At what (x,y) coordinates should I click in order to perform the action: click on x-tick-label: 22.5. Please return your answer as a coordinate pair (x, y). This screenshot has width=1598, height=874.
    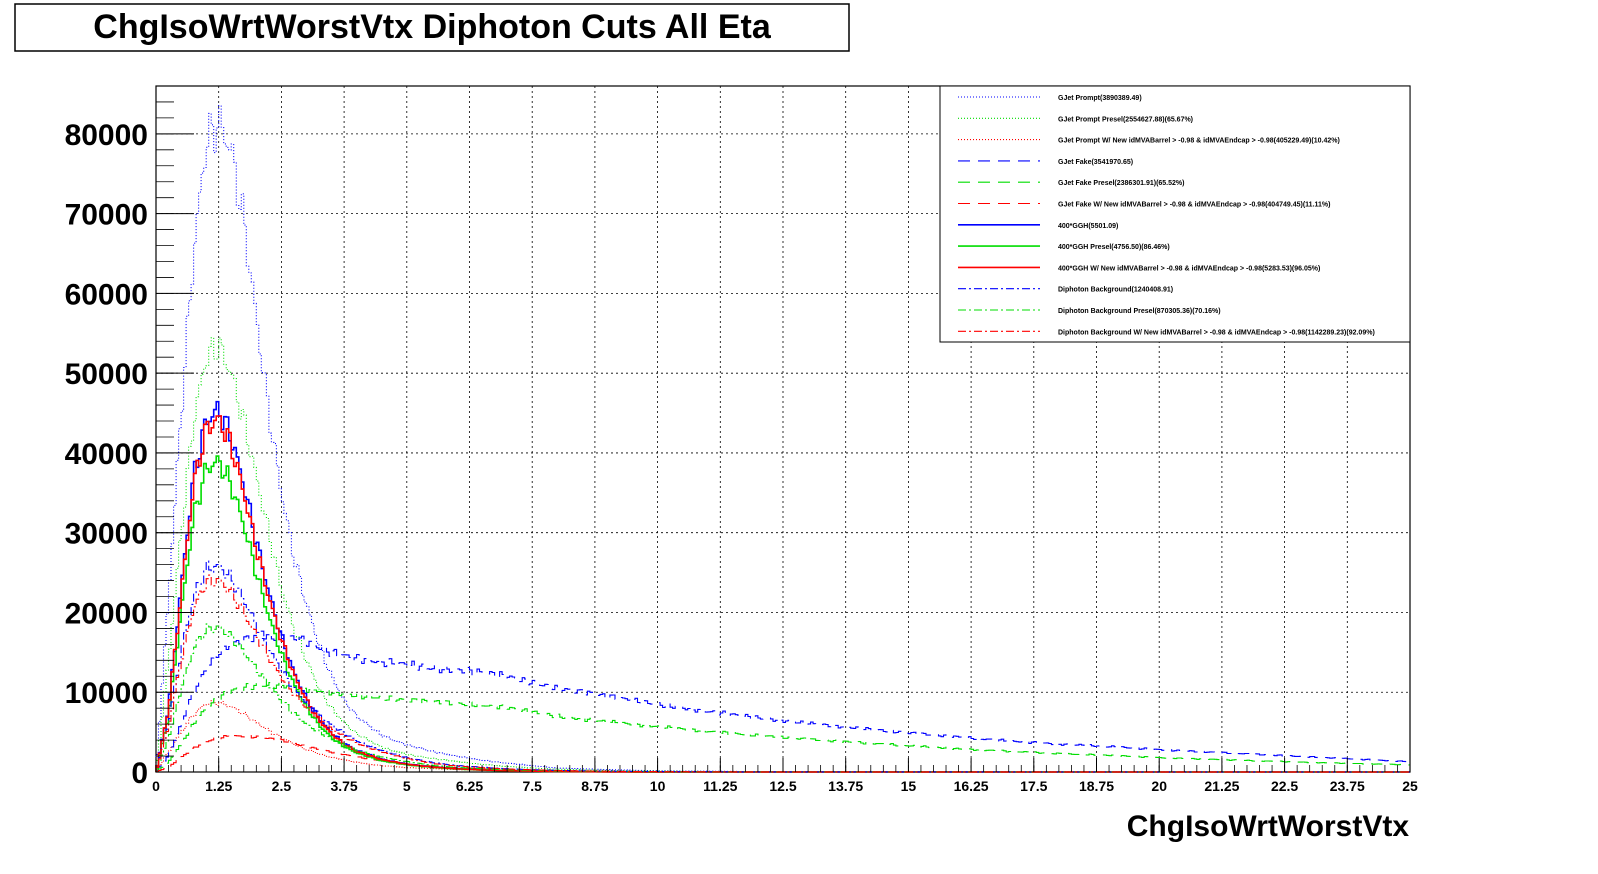
    Looking at the image, I should click on (1284, 786).